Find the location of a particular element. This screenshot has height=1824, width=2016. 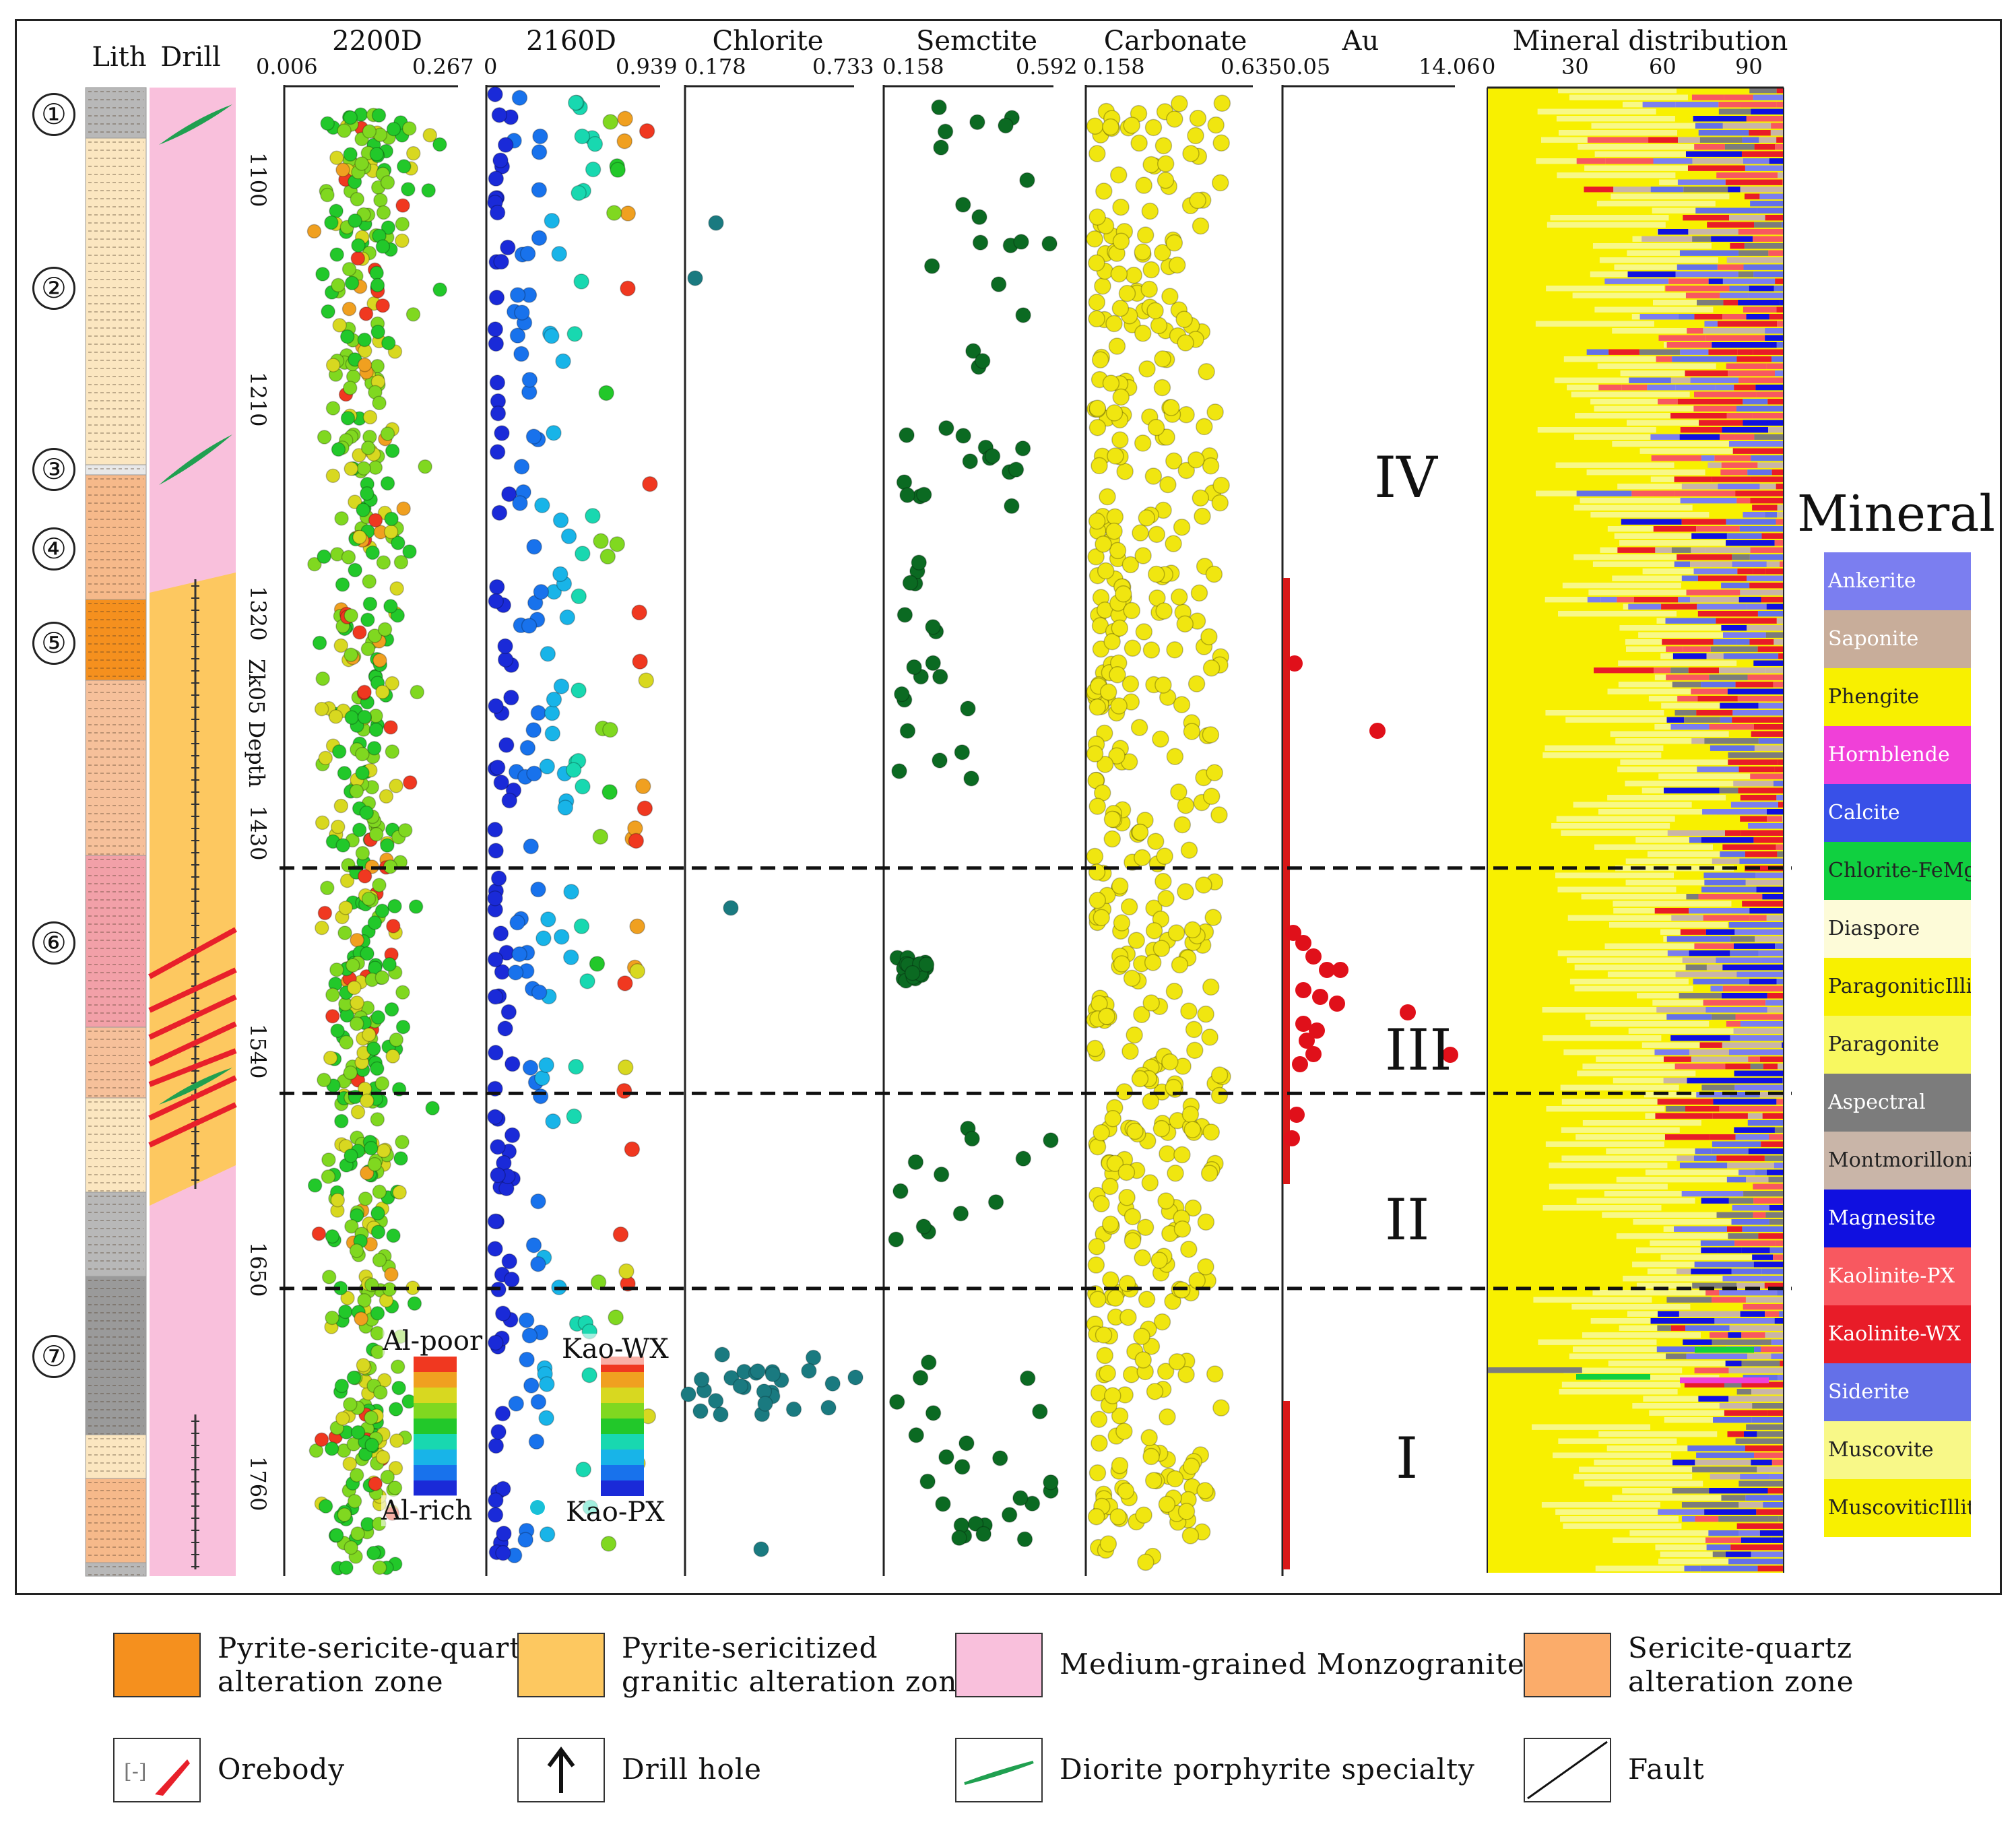

mineral-legend-siderite: Siderite is located at coordinates (1898, 1392).